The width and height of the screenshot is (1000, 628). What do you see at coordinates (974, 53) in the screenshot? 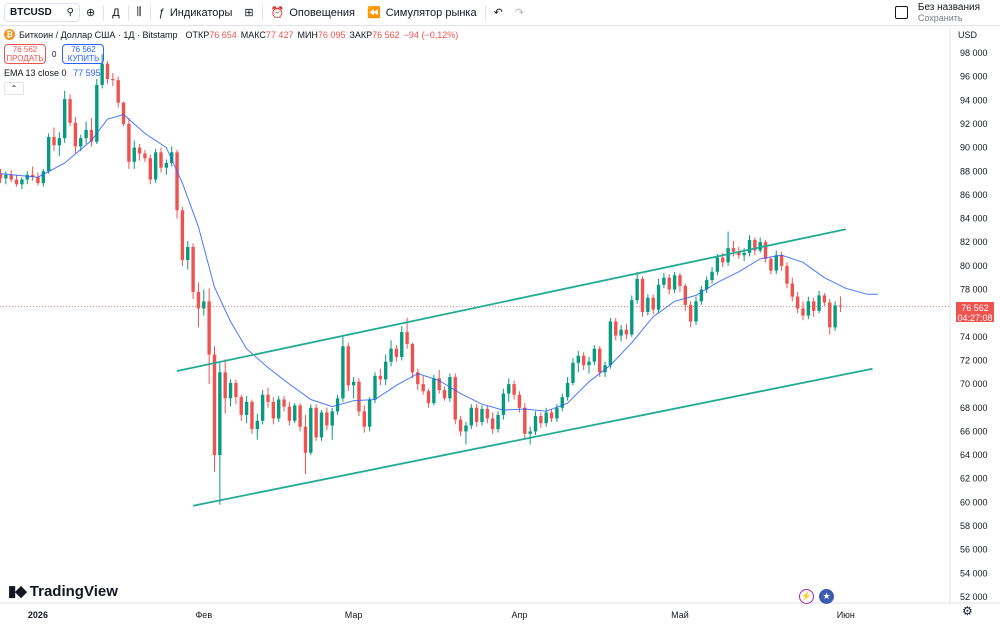
I see `price-tick-label: 98 000` at bounding box center [974, 53].